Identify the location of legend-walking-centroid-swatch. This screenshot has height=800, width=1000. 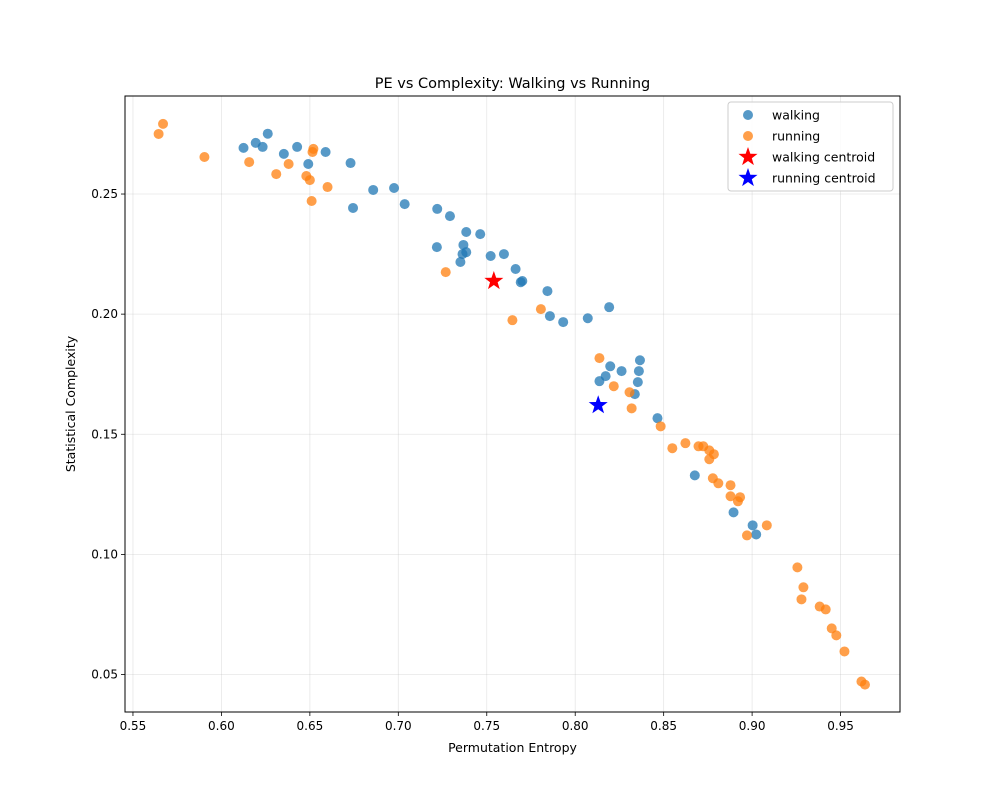
(748, 156).